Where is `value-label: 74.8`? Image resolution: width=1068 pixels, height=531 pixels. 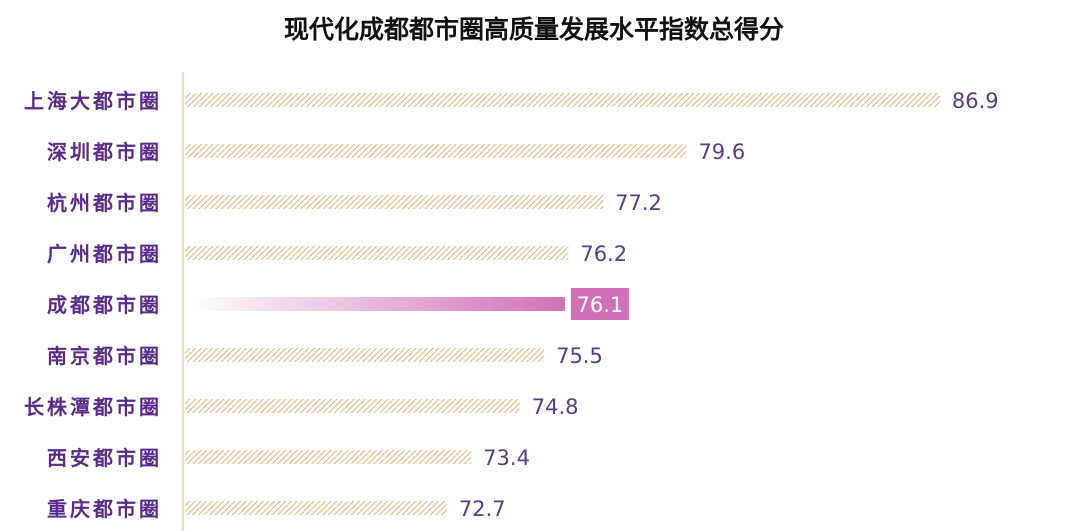
value-label: 74.8 is located at coordinates (555, 407).